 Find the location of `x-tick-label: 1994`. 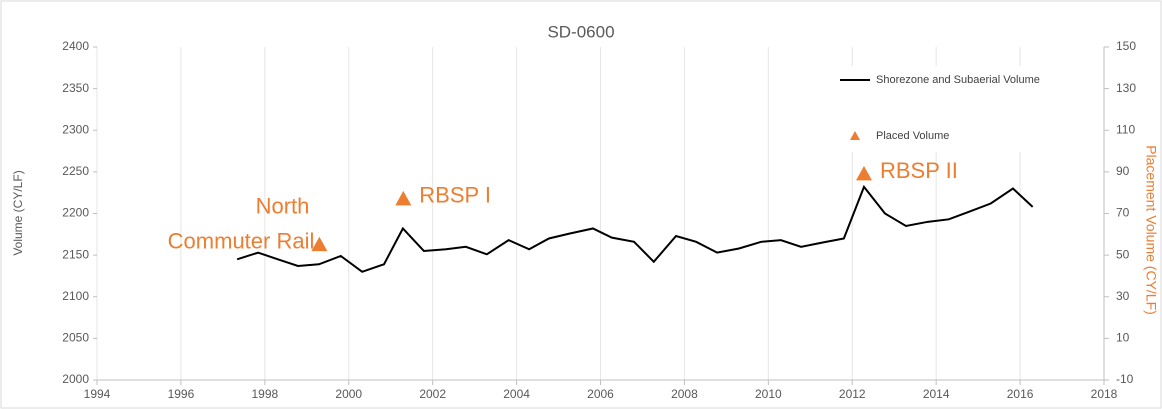

x-tick-label: 1994 is located at coordinates (97, 394).